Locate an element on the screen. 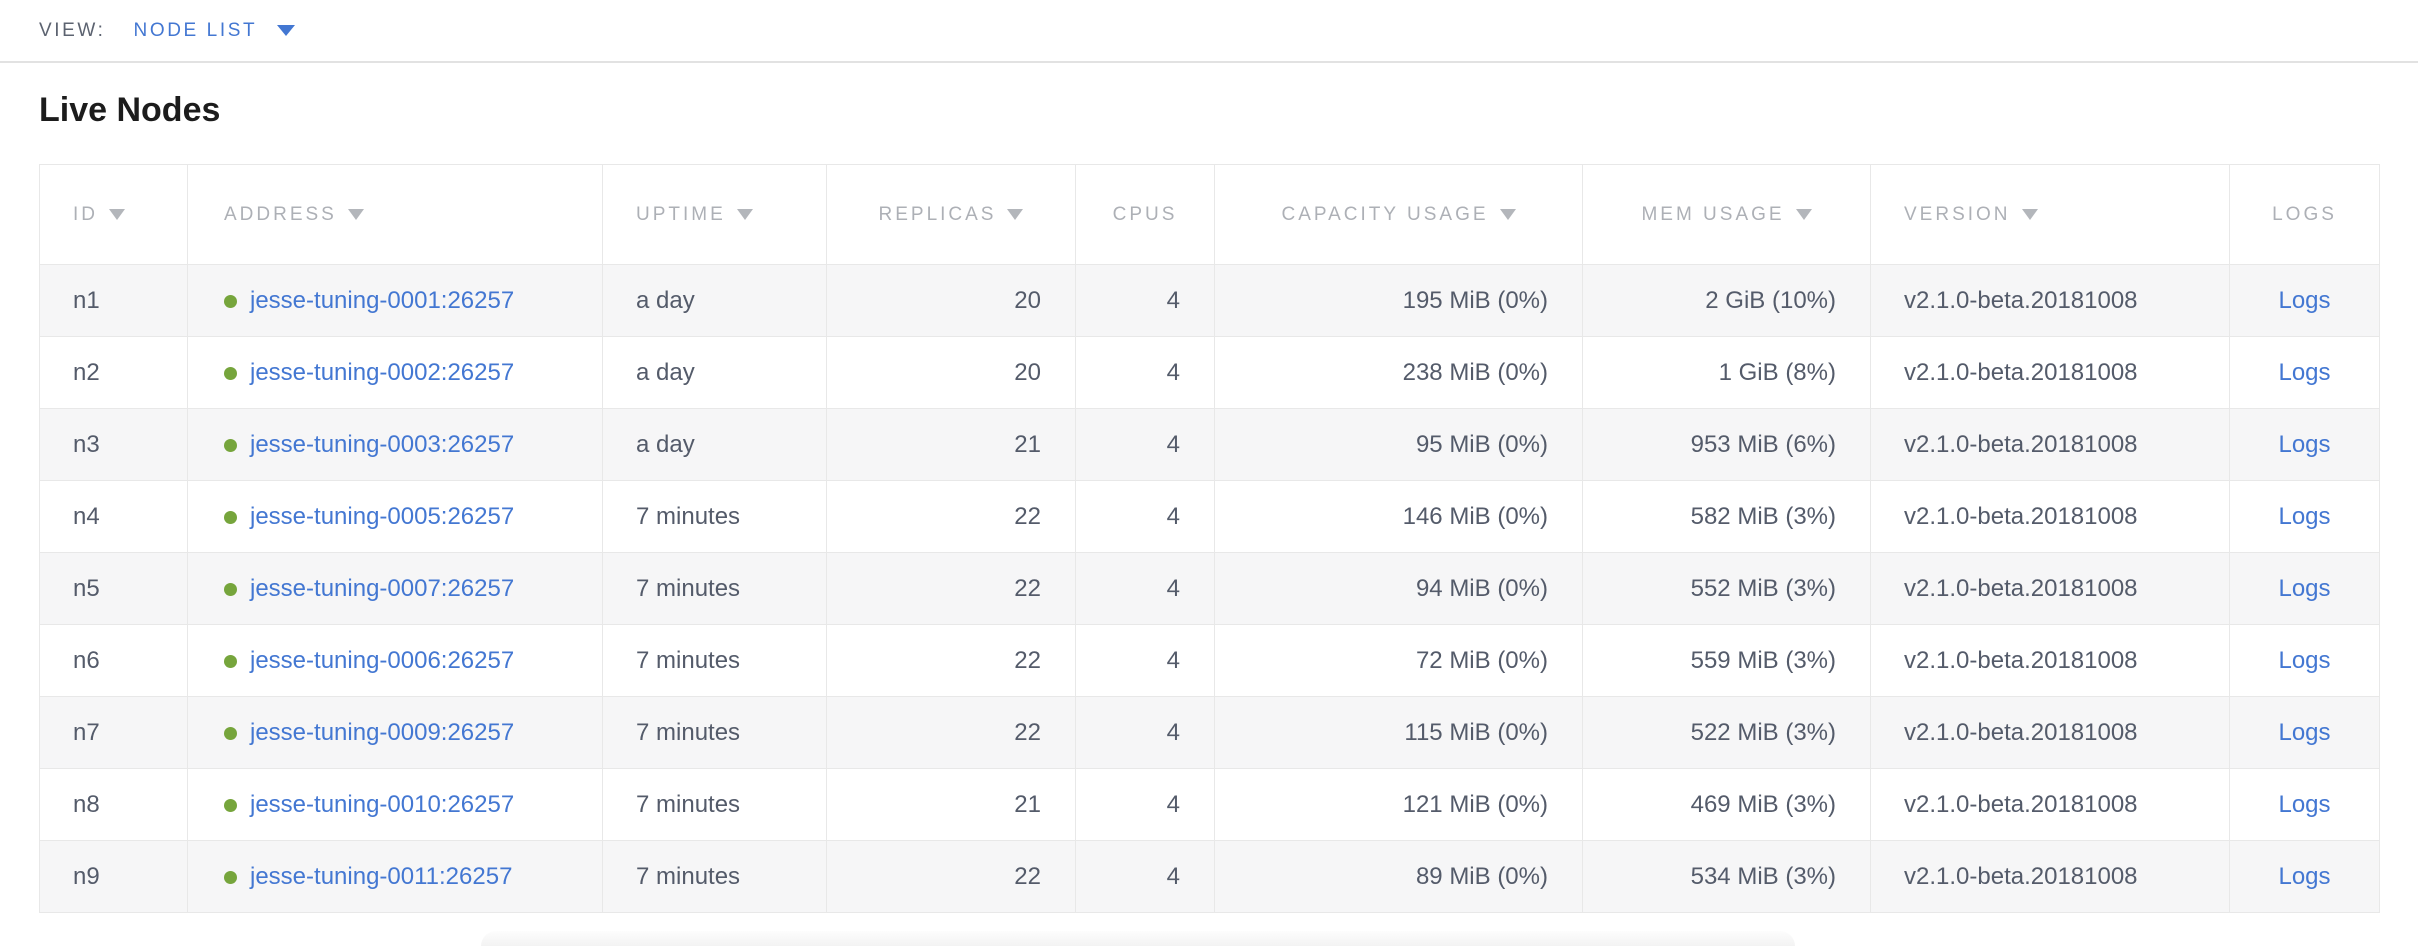 The height and width of the screenshot is (946, 2418). column-header-label: VERSION is located at coordinates (1957, 214).